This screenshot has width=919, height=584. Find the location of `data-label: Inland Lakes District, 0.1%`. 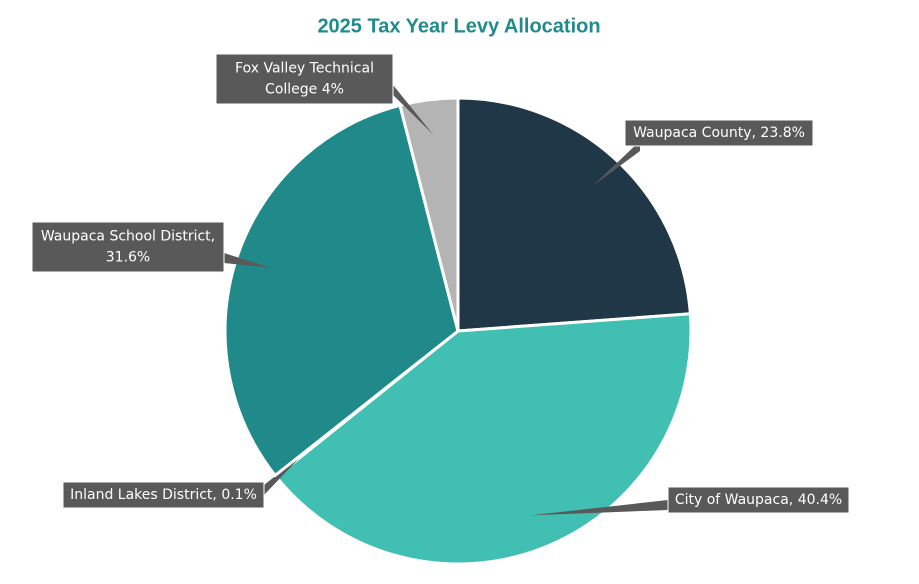

data-label: Inland Lakes District, 0.1% is located at coordinates (163, 495).